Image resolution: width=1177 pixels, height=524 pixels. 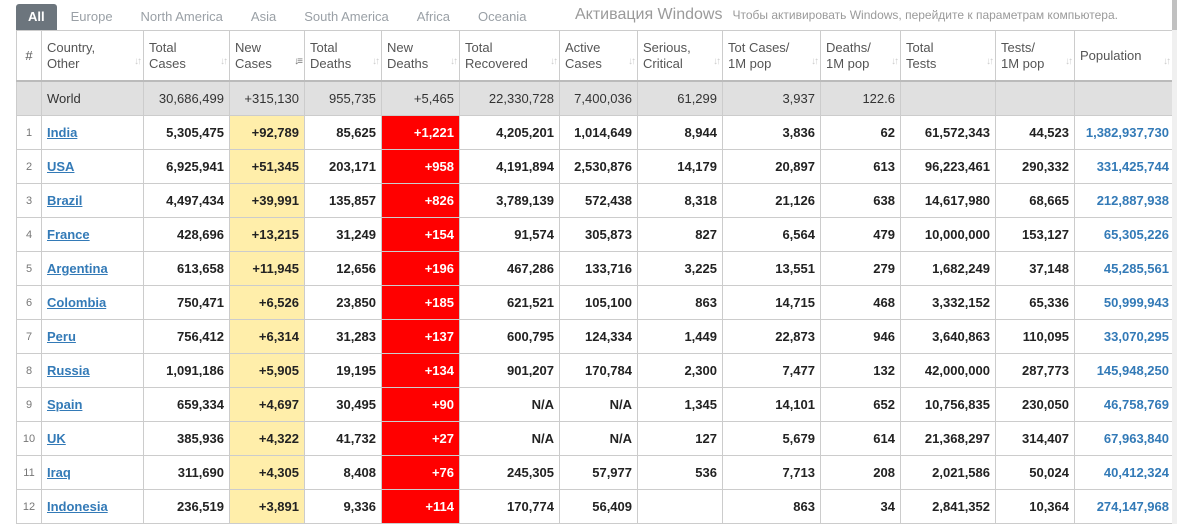 I want to click on cell-total-cases: 385,936, so click(x=186, y=438).